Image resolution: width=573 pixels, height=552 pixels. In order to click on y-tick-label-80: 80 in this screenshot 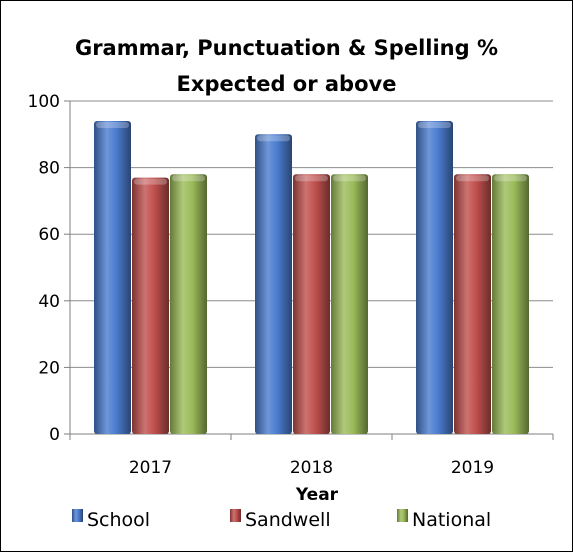, I will do `click(49, 169)`.